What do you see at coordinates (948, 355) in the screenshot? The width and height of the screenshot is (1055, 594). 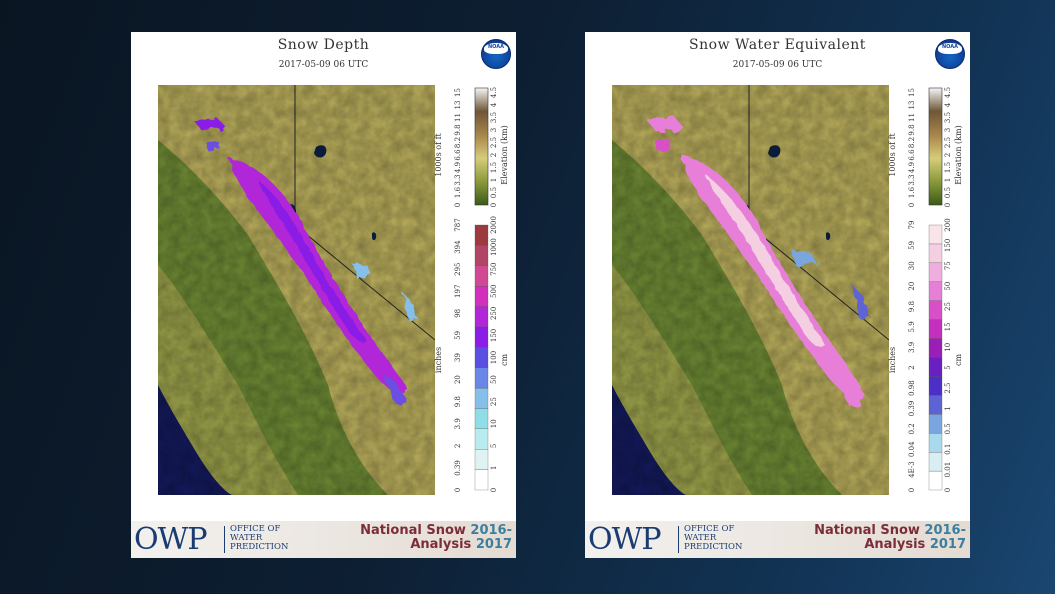 I see `swe-right-ticks: 0 0.01 0.1 0.5 1 2.5 5 10 15 25 50 75 150 200` at bounding box center [948, 355].